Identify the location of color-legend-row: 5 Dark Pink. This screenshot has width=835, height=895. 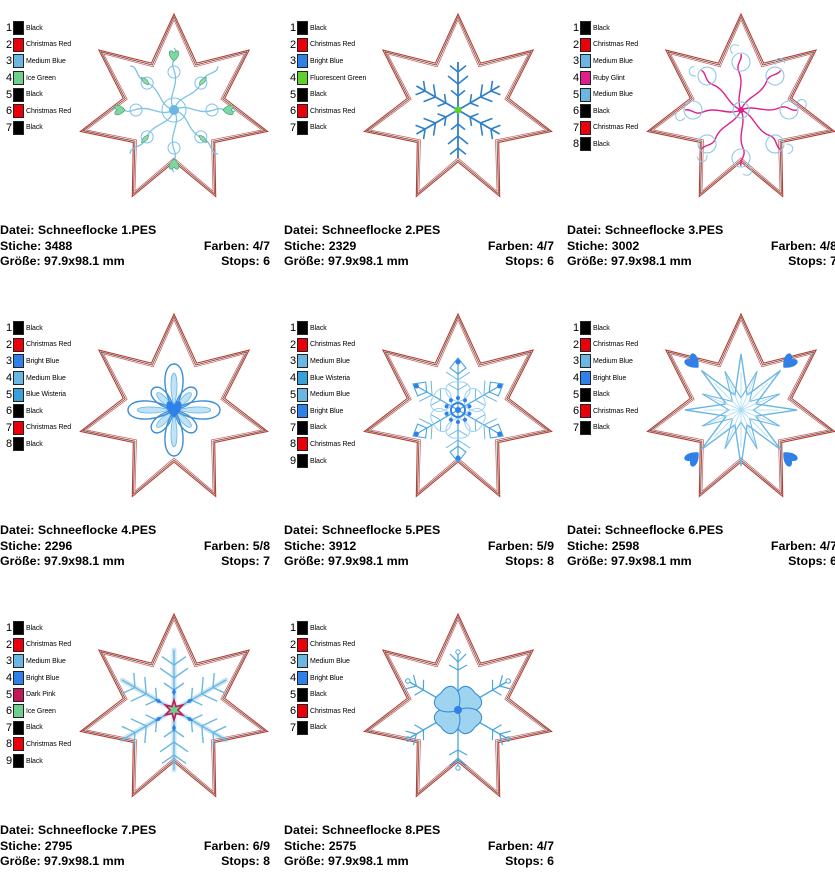
(38, 694).